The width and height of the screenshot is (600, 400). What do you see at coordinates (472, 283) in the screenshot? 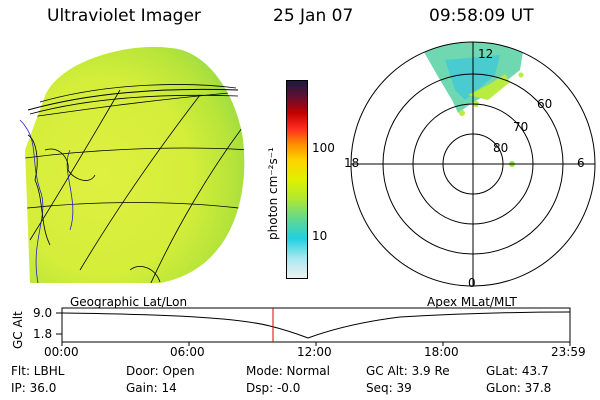
I see `mlt-label-0: 0` at bounding box center [472, 283].